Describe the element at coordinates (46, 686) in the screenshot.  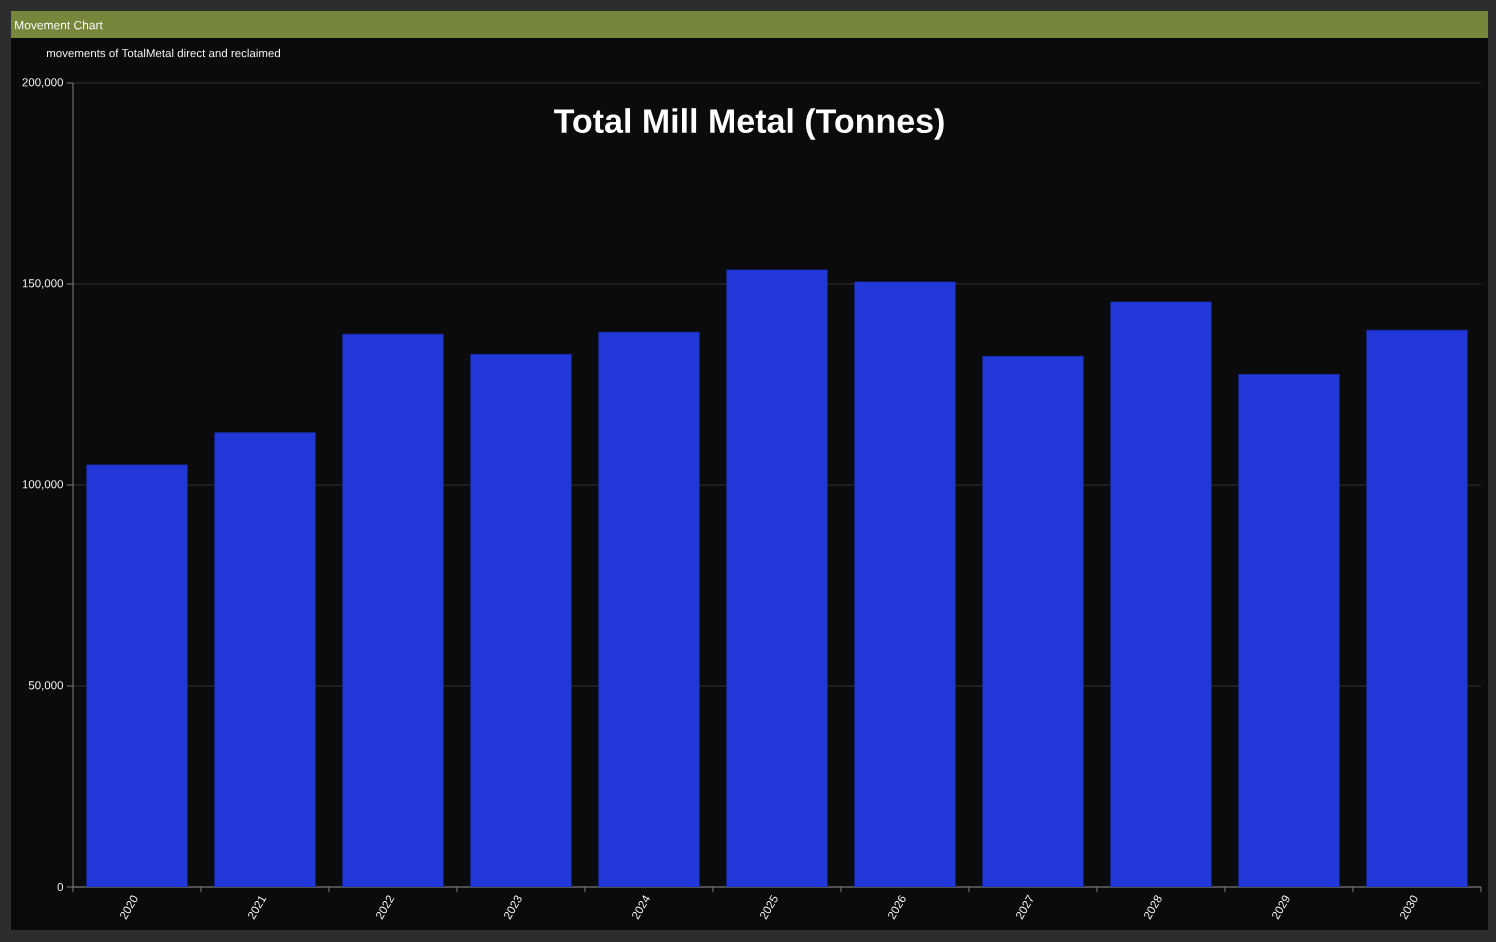
I see `y-tick-label: 50,000` at that location.